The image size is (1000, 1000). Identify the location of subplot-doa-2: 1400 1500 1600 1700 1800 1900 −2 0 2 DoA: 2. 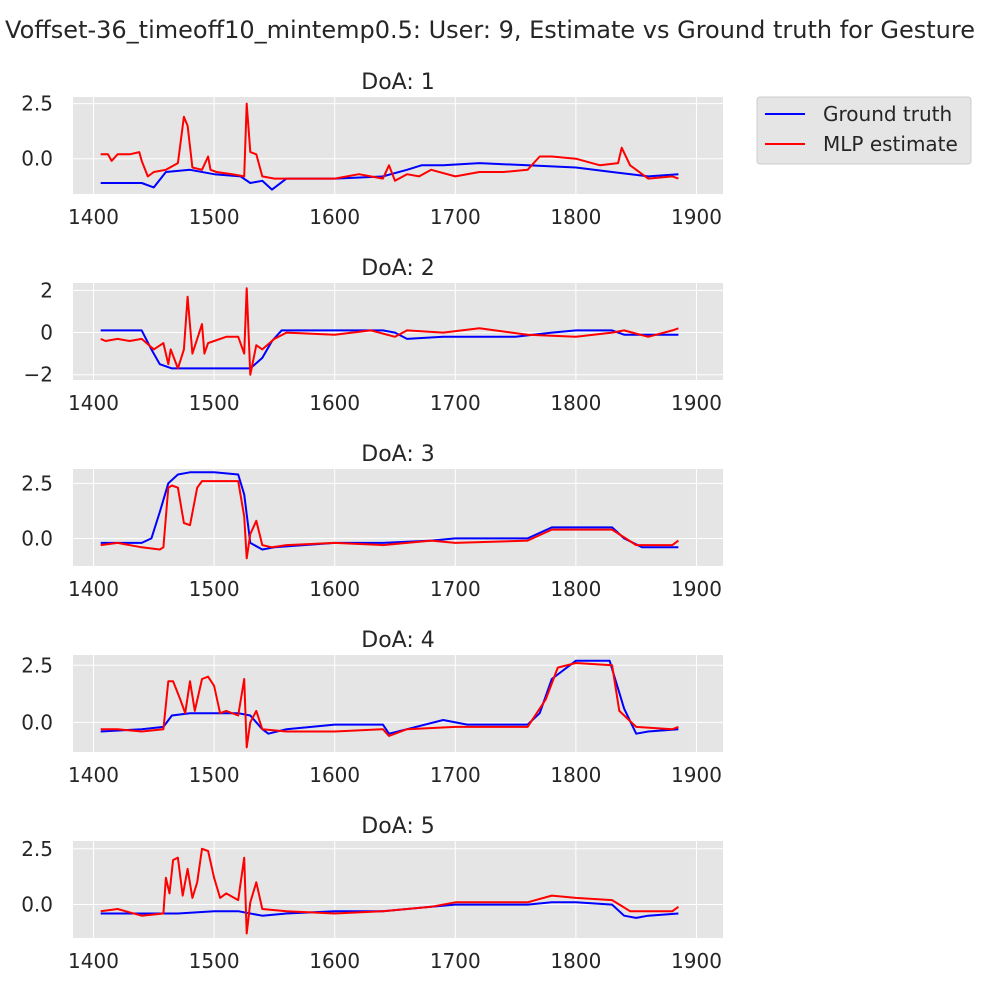
(373, 335).